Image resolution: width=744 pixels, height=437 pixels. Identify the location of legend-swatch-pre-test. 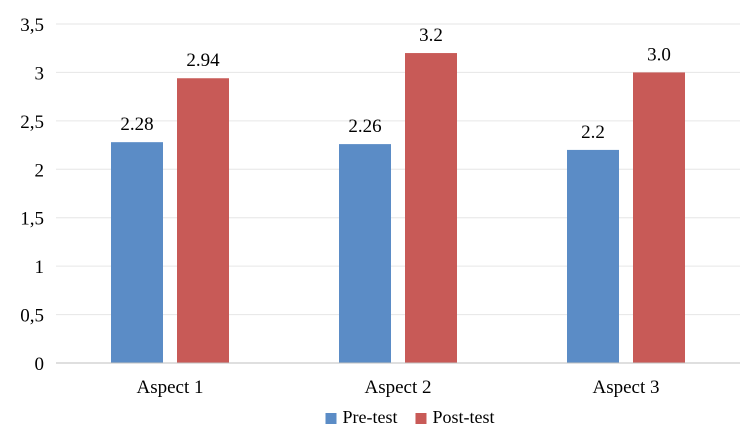
(331, 418).